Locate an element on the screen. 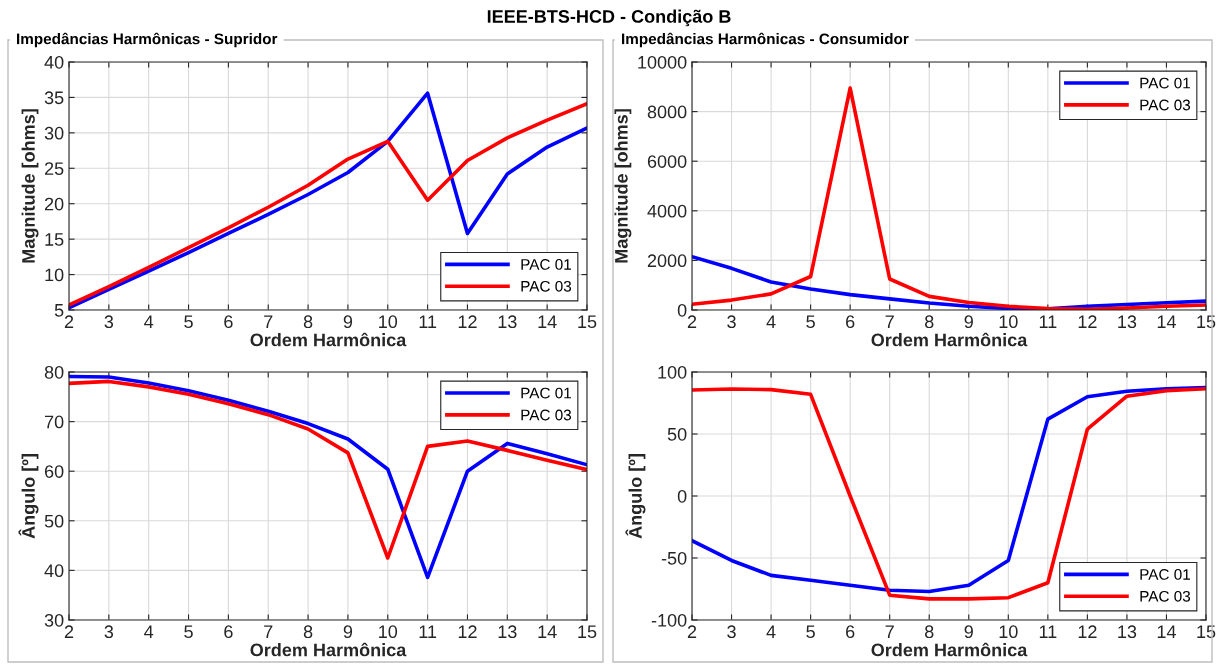 This screenshot has height=664, width=1218. y-tick-label: 5 is located at coordinates (59, 310).